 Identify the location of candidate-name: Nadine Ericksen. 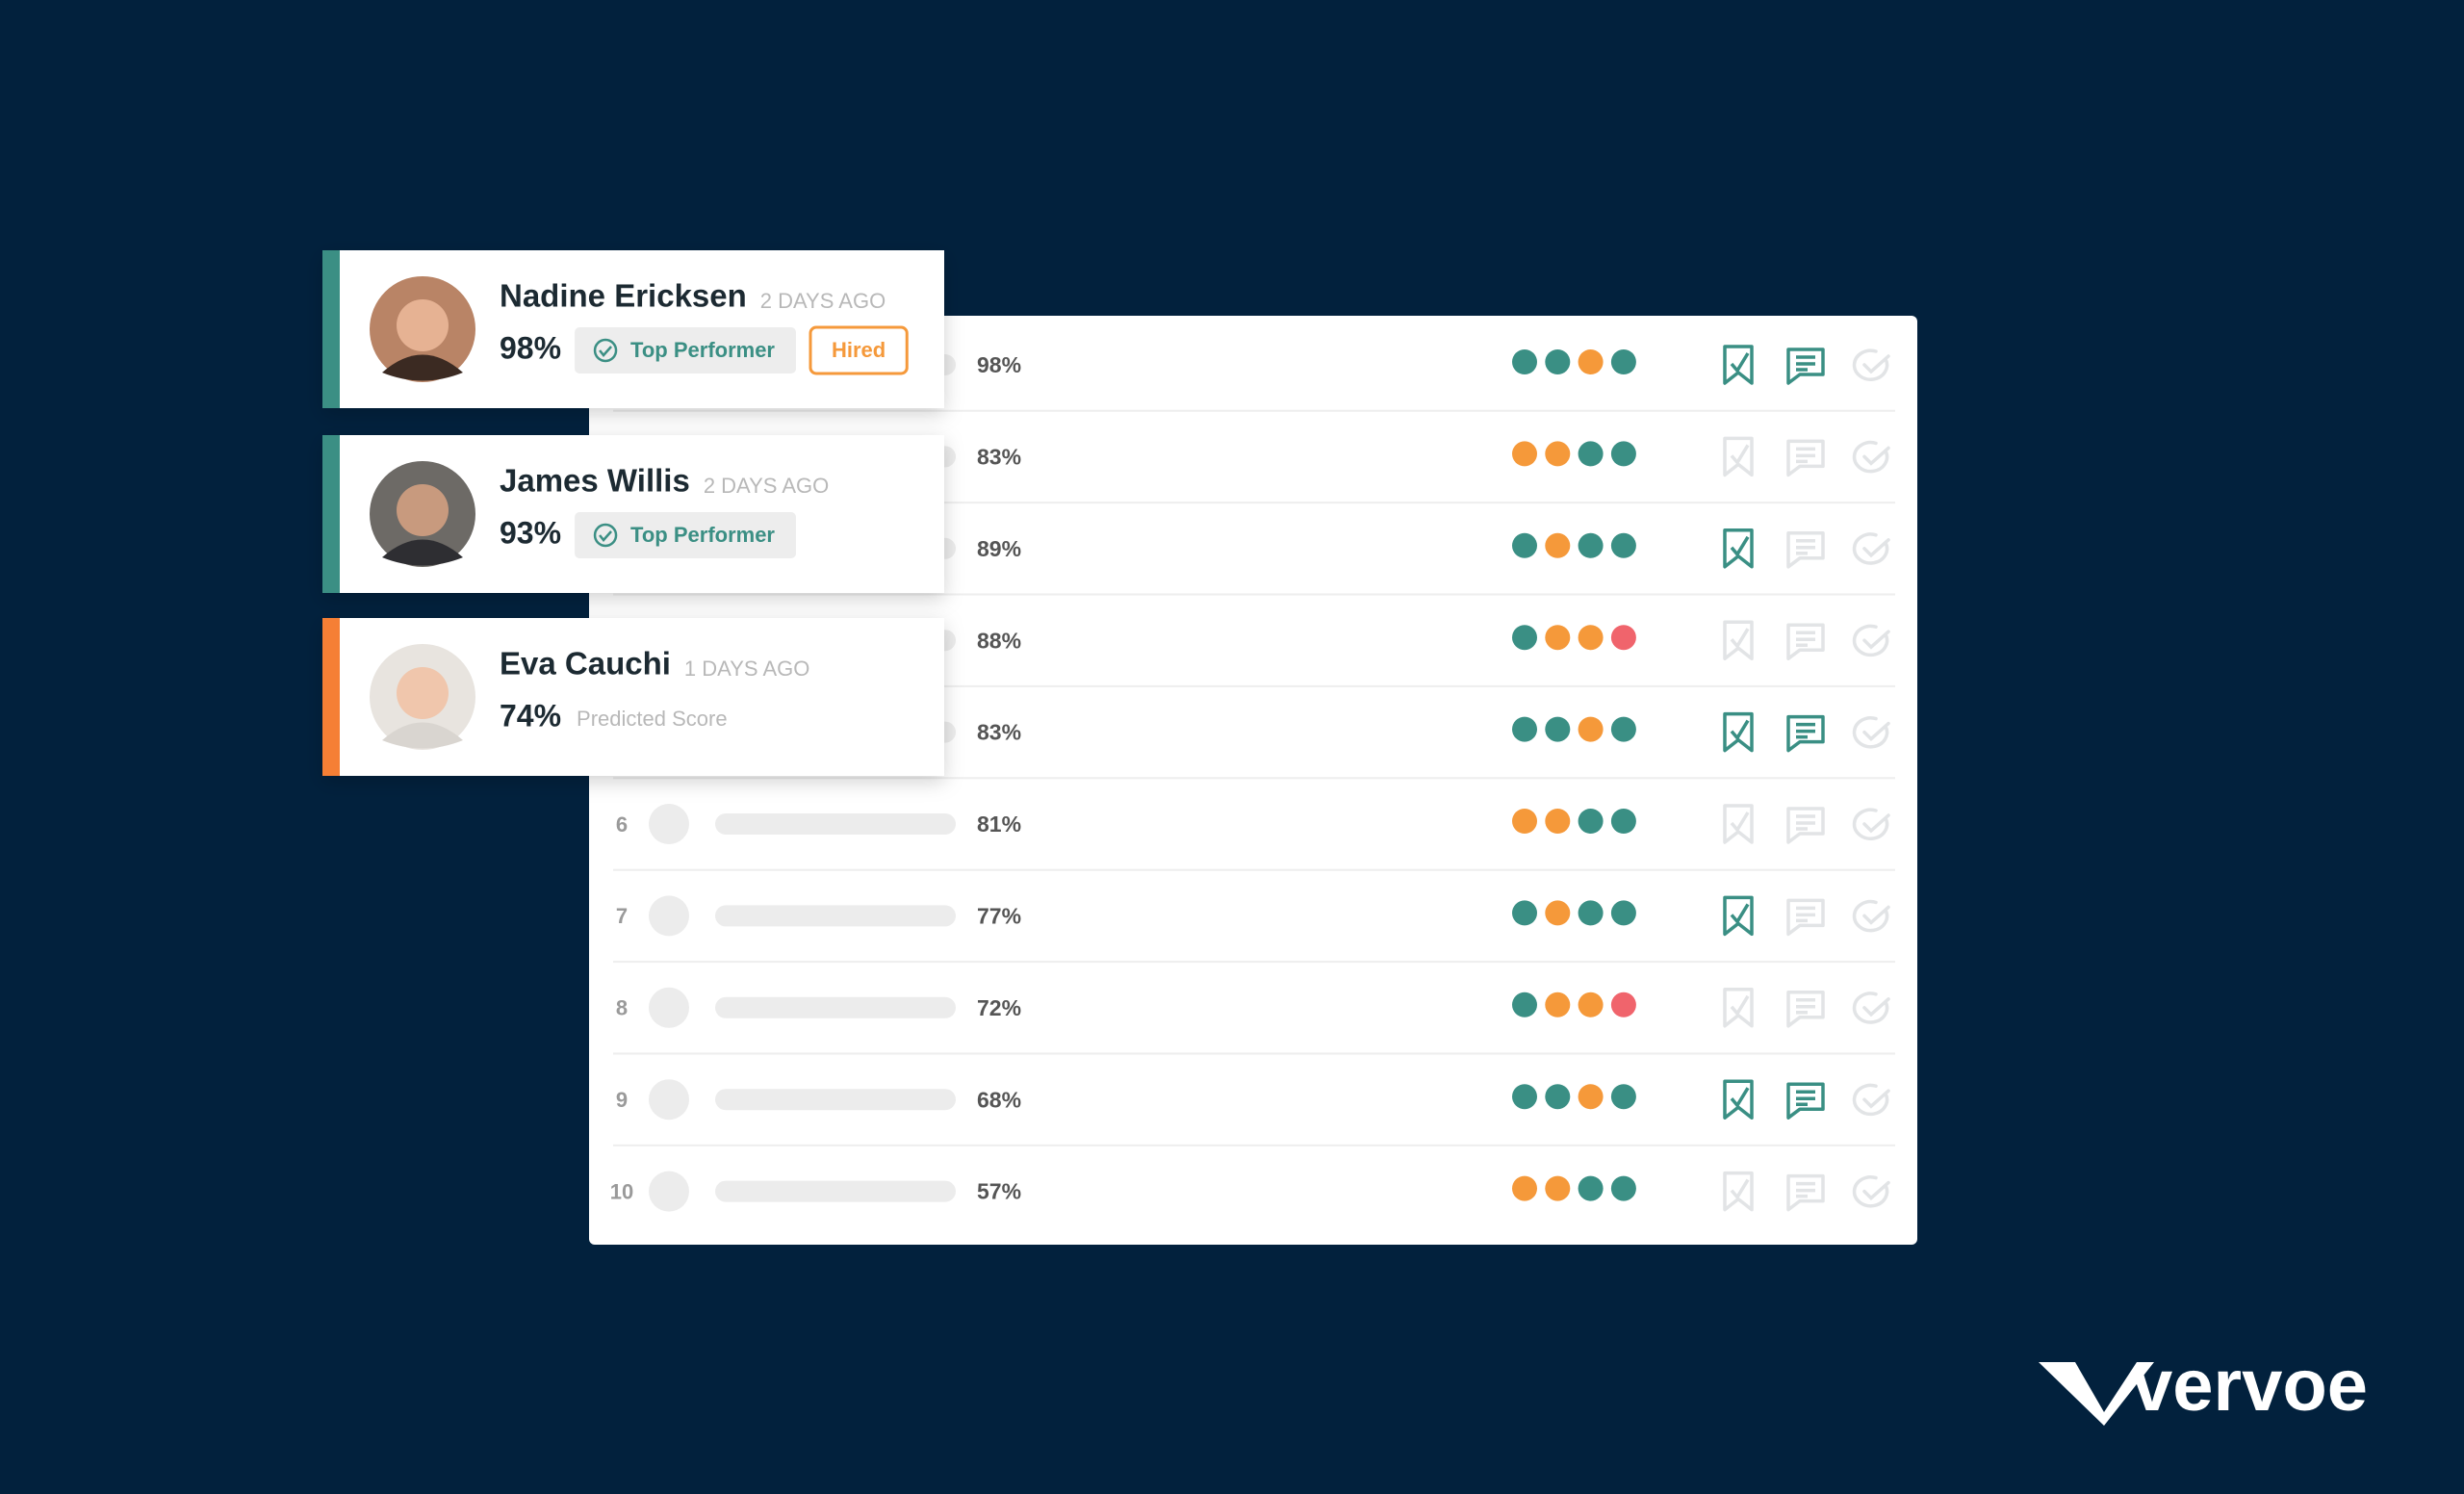
(623, 296).